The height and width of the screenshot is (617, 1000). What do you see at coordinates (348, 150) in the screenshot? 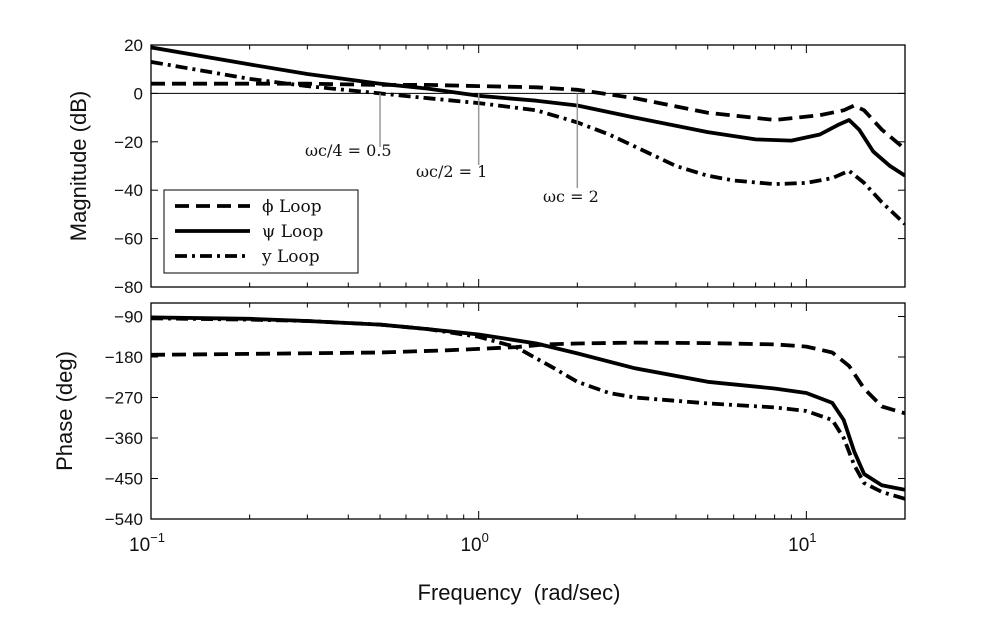
I see `annotation-label: ωc/4 = 0.5` at bounding box center [348, 150].